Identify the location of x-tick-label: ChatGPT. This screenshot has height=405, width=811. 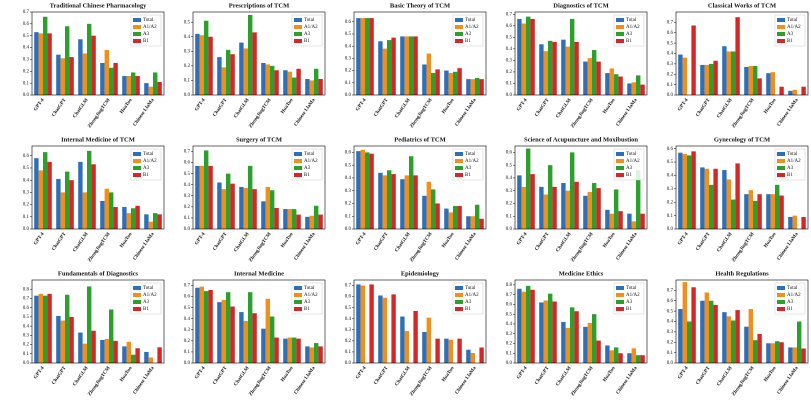
(382, 375).